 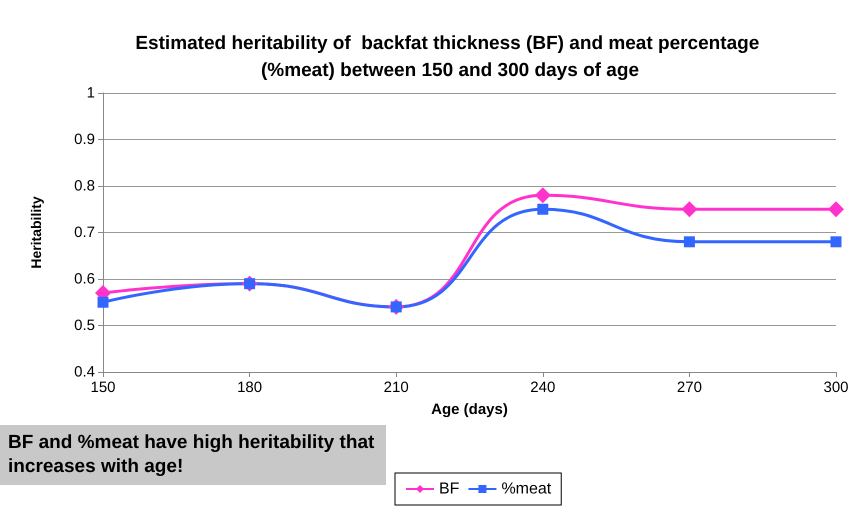 I want to click on legend-label: BF, so click(x=449, y=489).